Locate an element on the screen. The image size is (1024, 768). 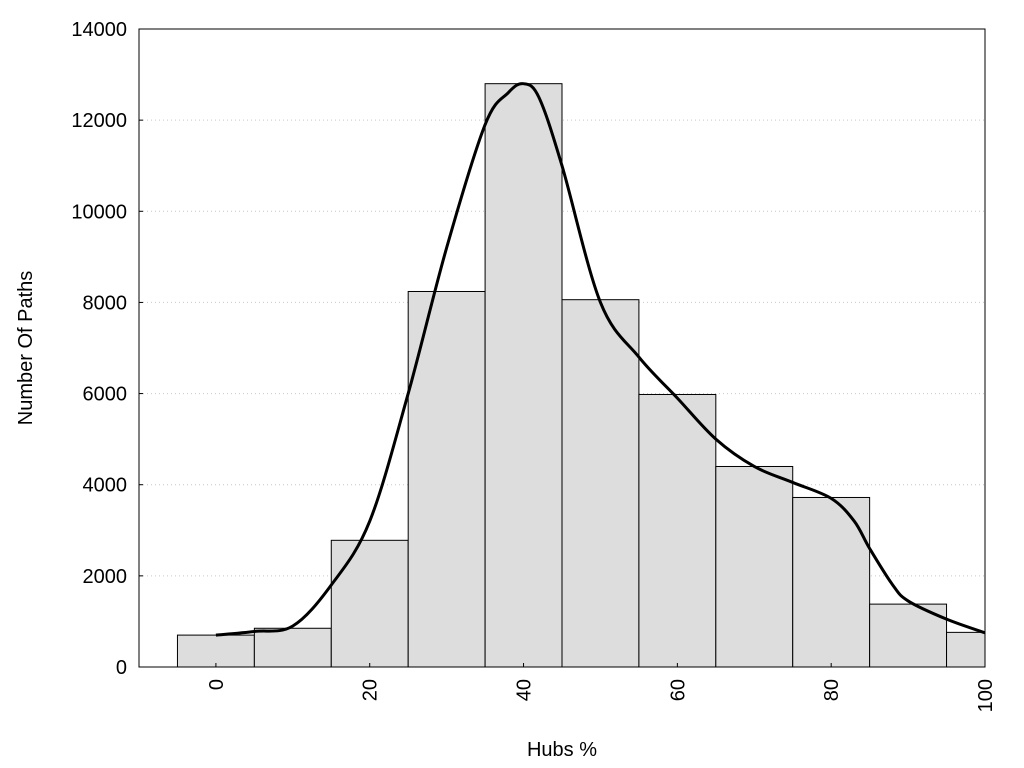
x-tick-label: 40 is located at coordinates (525, 690).